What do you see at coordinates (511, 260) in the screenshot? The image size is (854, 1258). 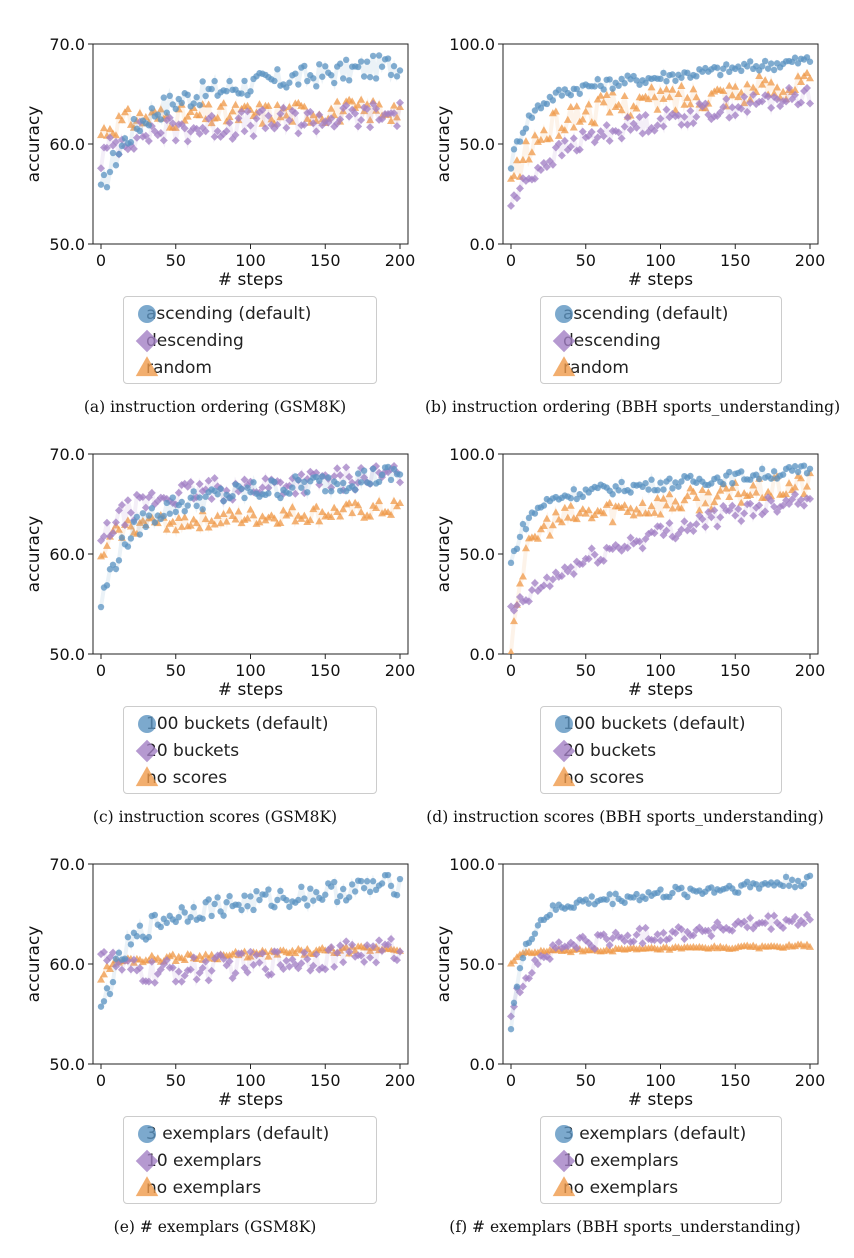 I see `x-tick-label: 0` at bounding box center [511, 260].